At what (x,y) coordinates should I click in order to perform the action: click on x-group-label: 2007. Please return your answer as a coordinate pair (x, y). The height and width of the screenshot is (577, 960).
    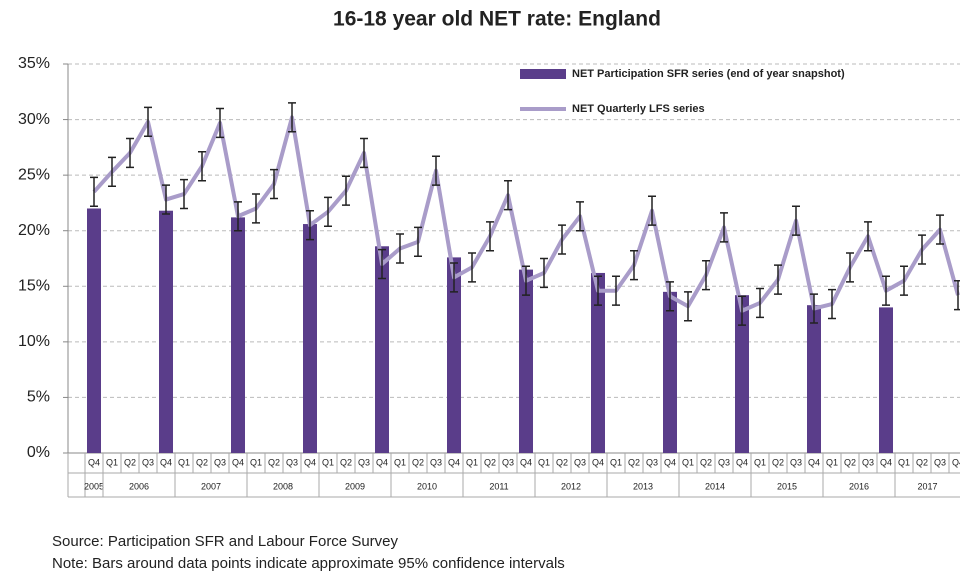
    Looking at the image, I should click on (211, 486).